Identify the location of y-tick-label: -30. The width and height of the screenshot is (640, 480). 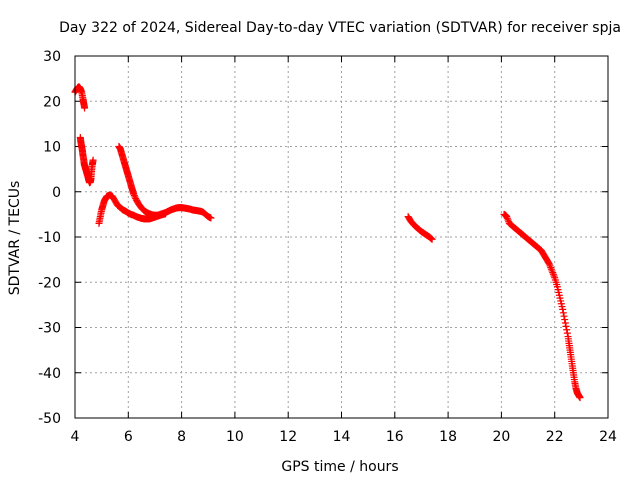
(49, 329).